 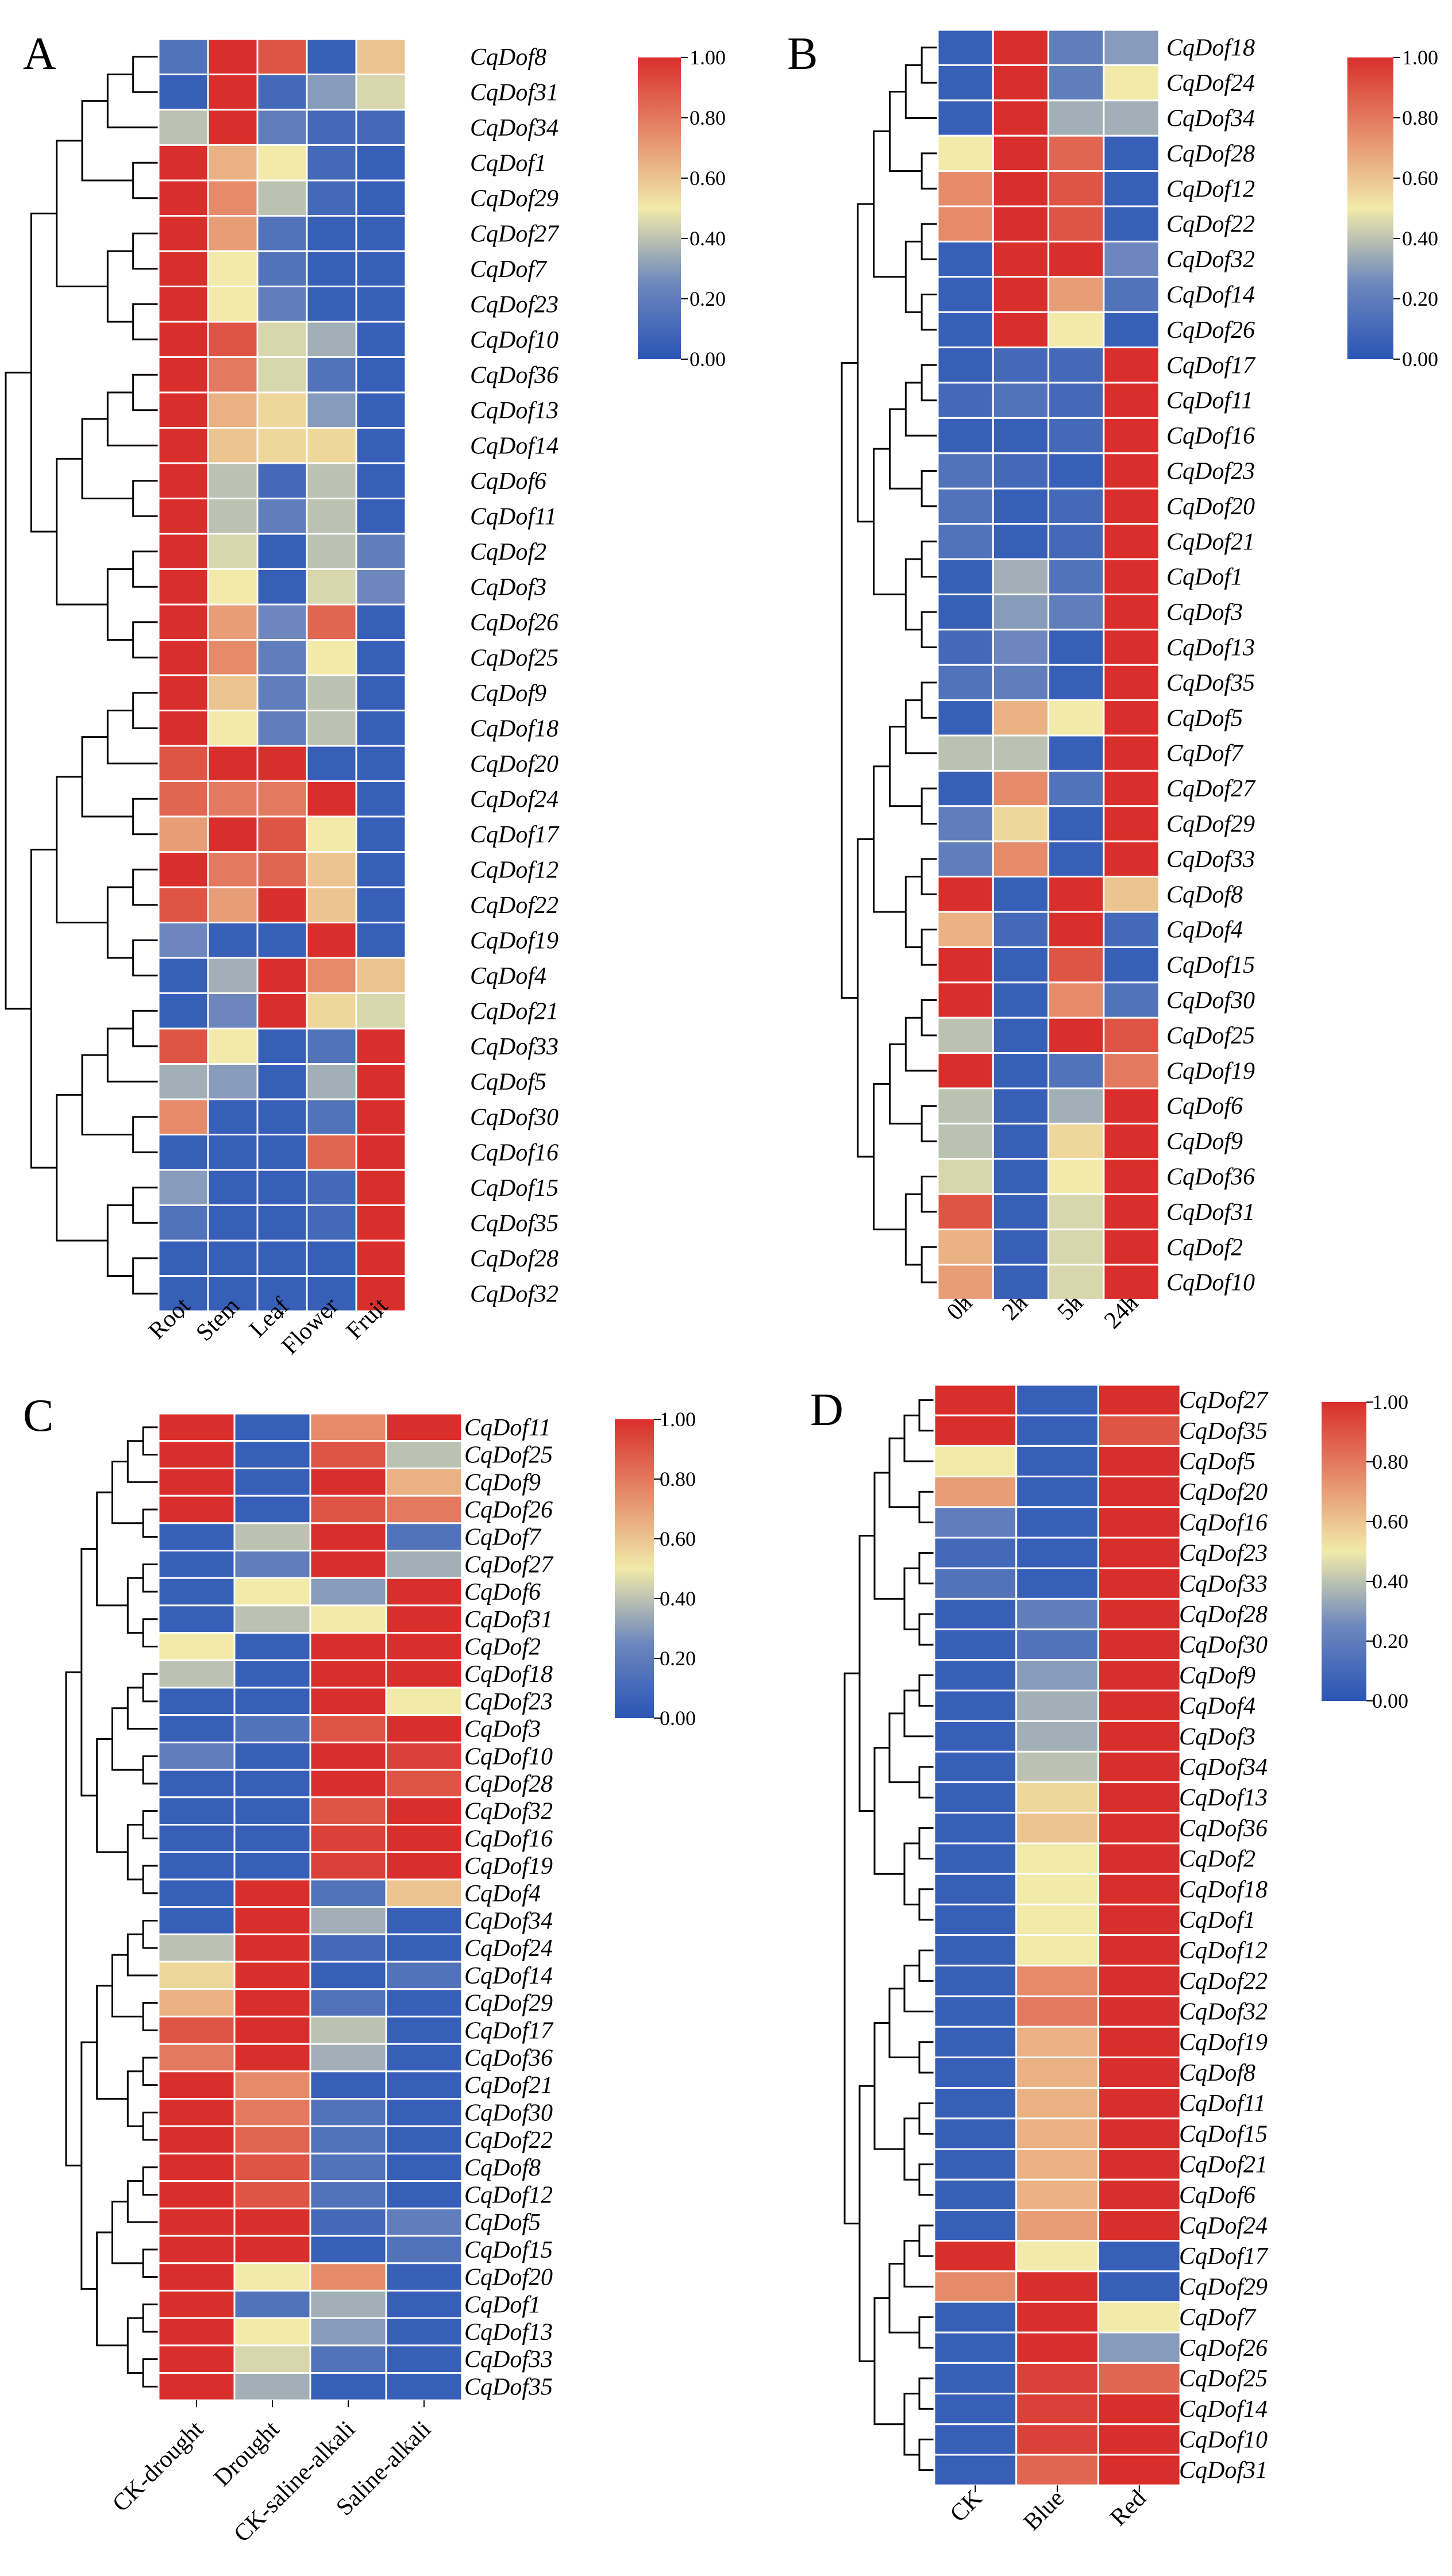 I want to click on gene-label: CqDof1, so click(x=1217, y=1920).